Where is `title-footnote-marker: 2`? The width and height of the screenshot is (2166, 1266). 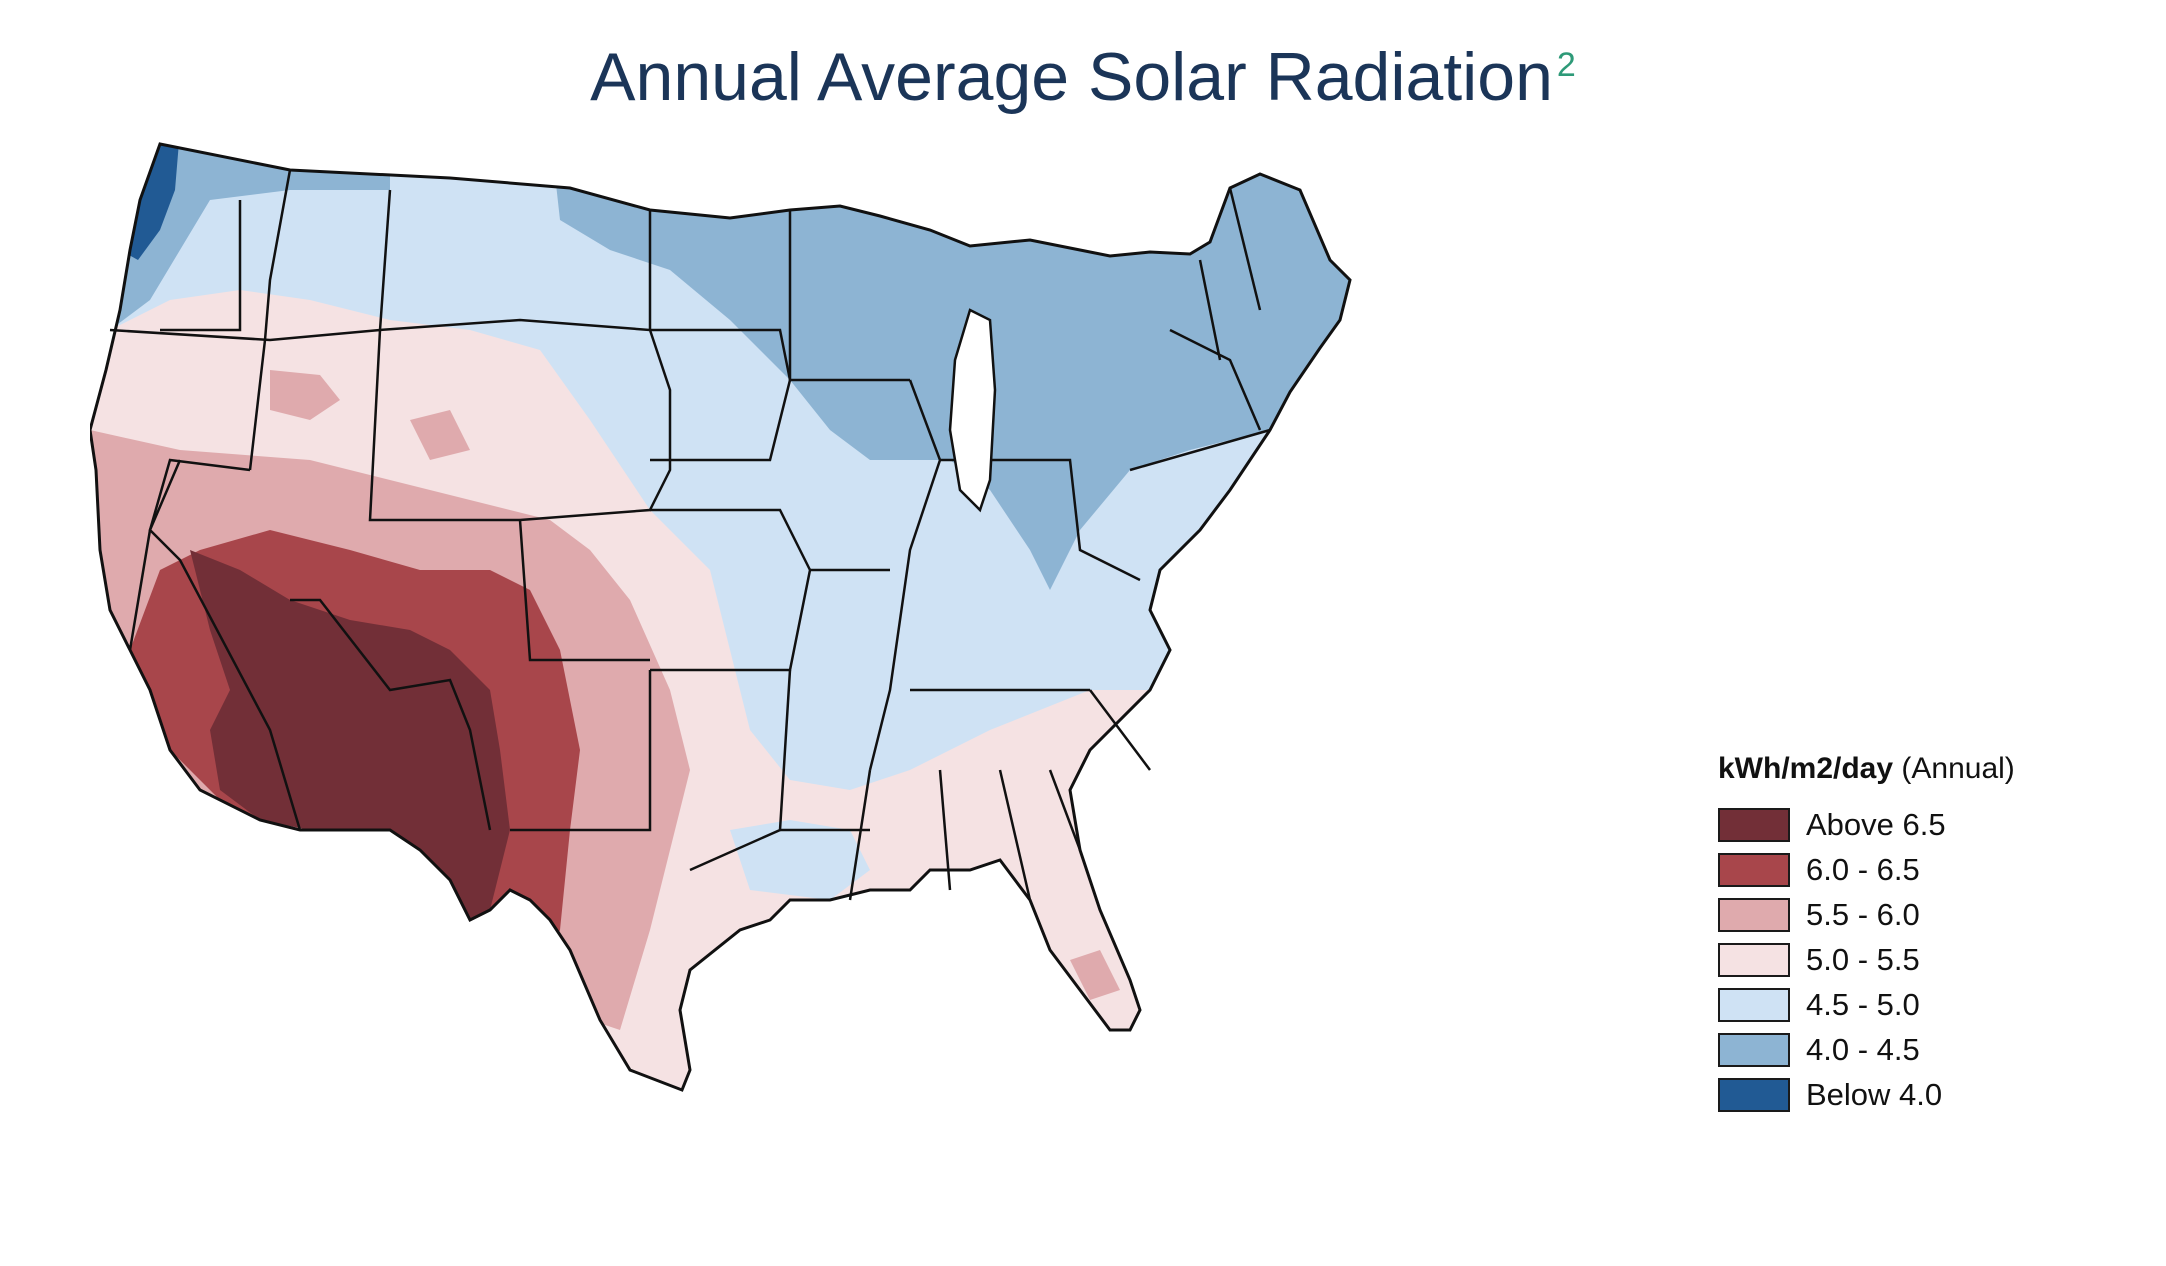 title-footnote-marker: 2 is located at coordinates (1566, 65).